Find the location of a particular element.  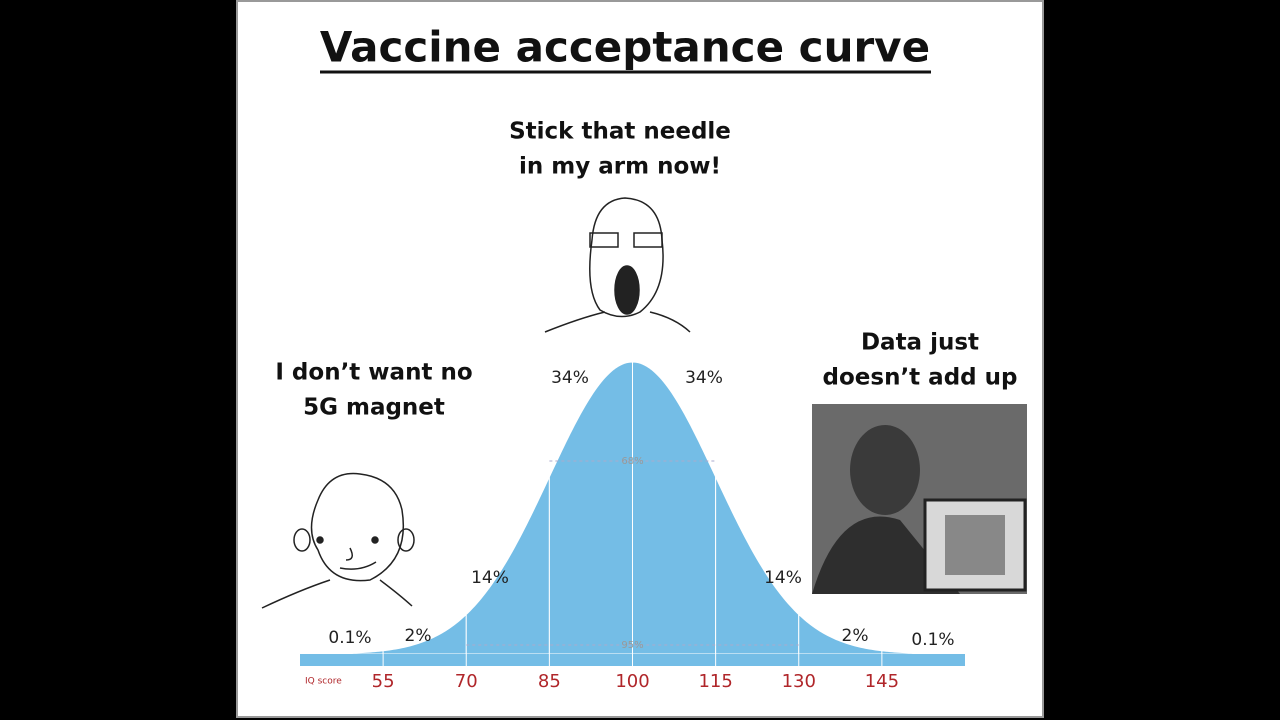

annotation: I don’t want no is located at coordinates (373, 373).